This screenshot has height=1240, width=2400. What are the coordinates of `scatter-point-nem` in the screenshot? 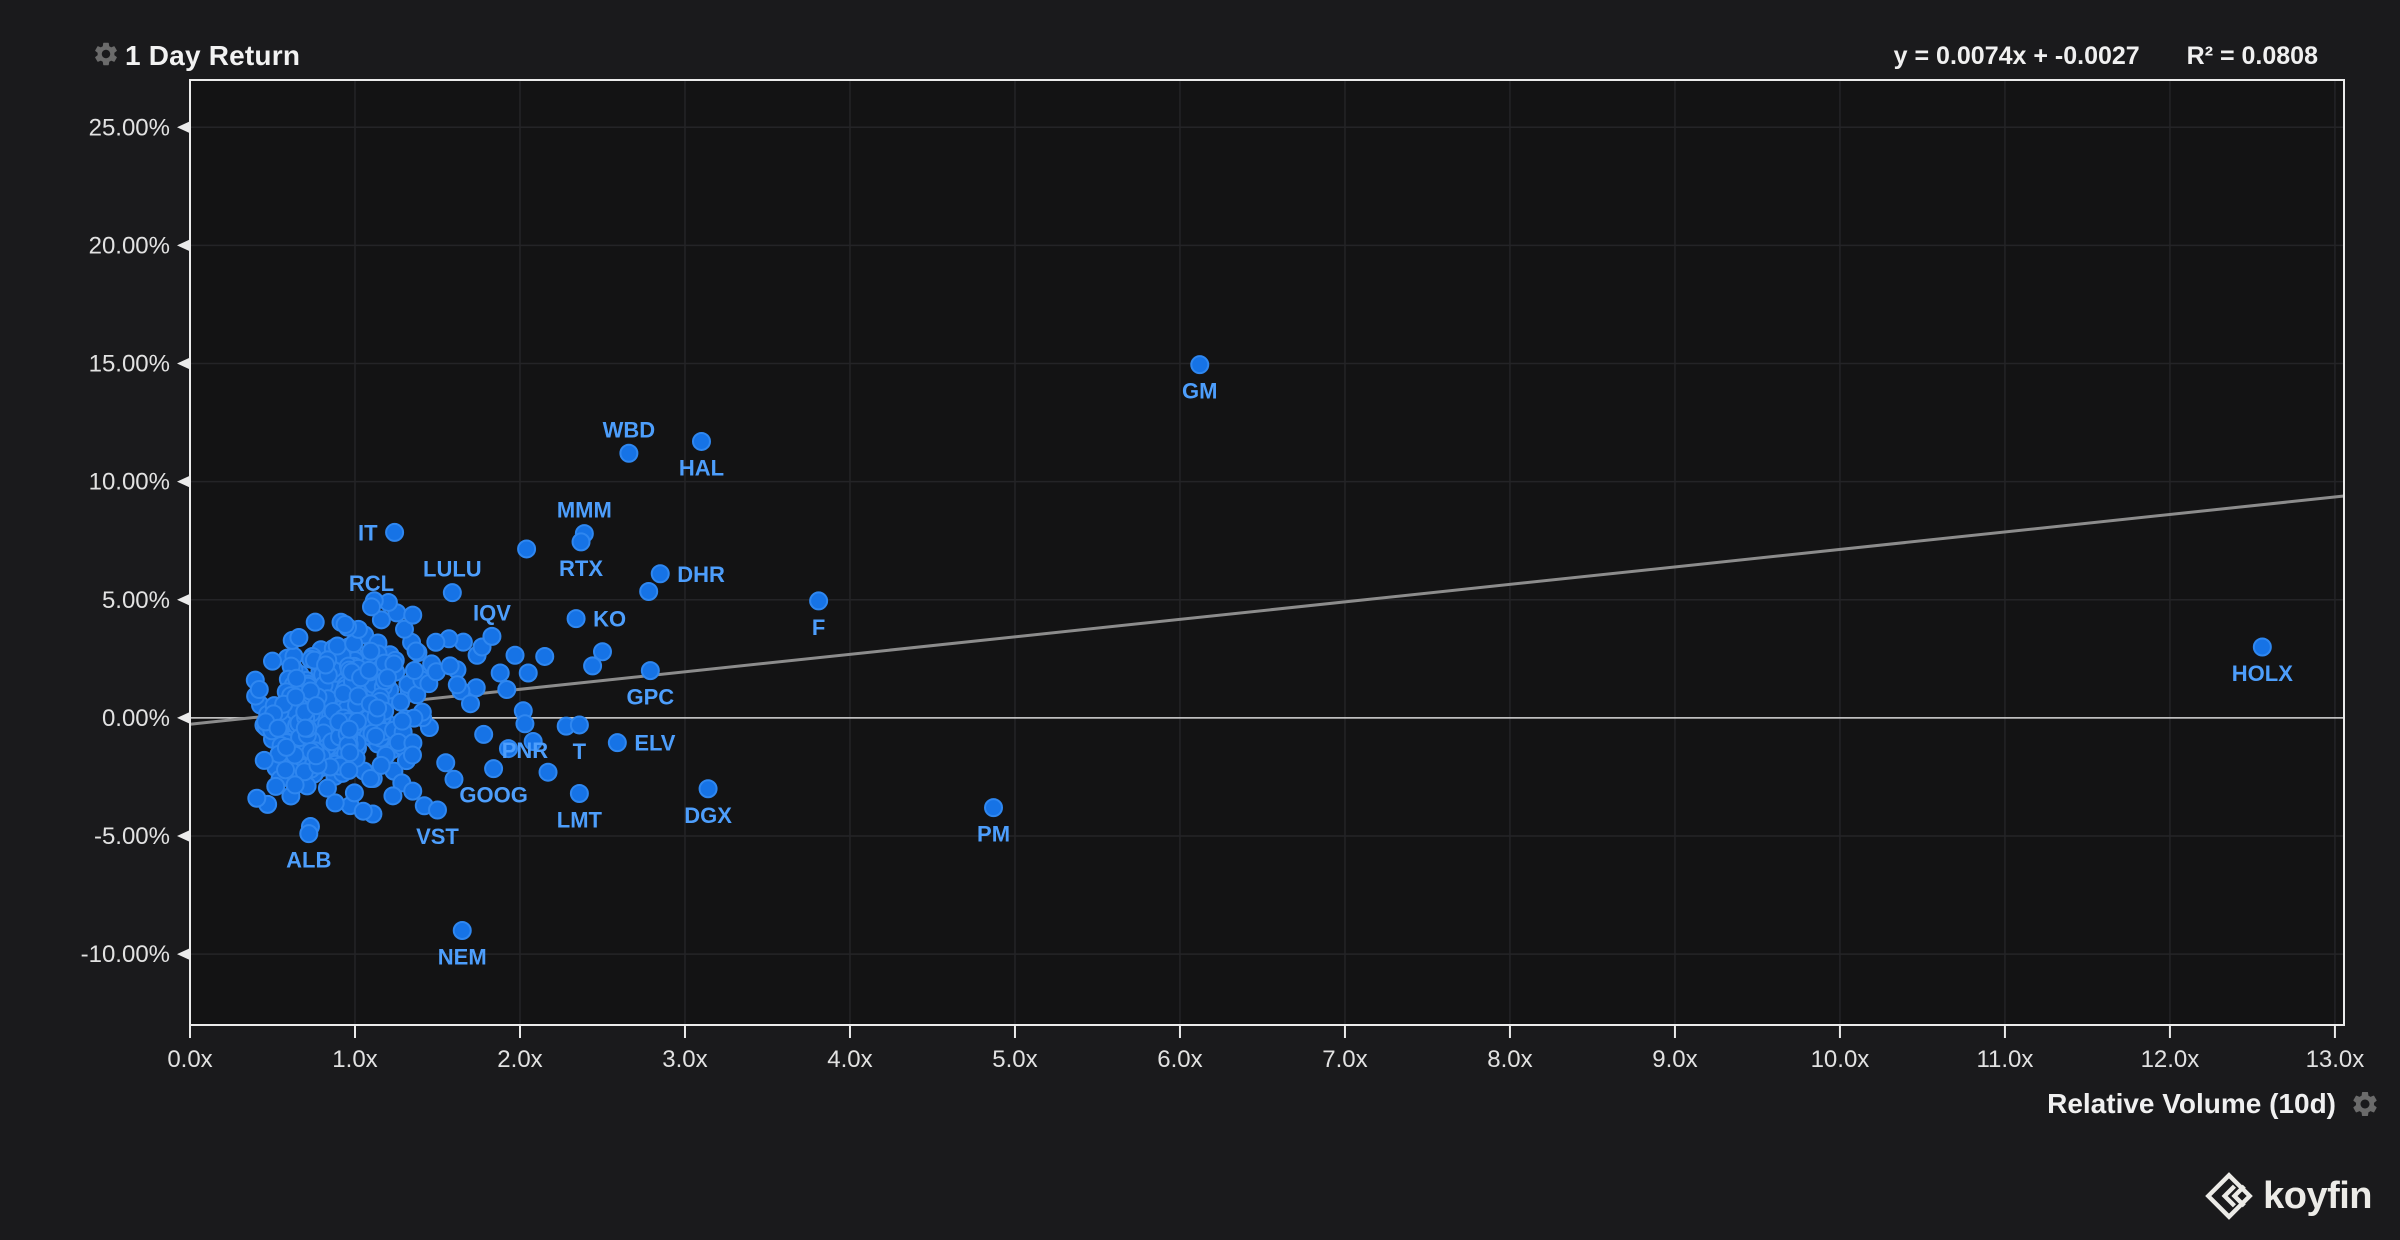 It's located at (462, 930).